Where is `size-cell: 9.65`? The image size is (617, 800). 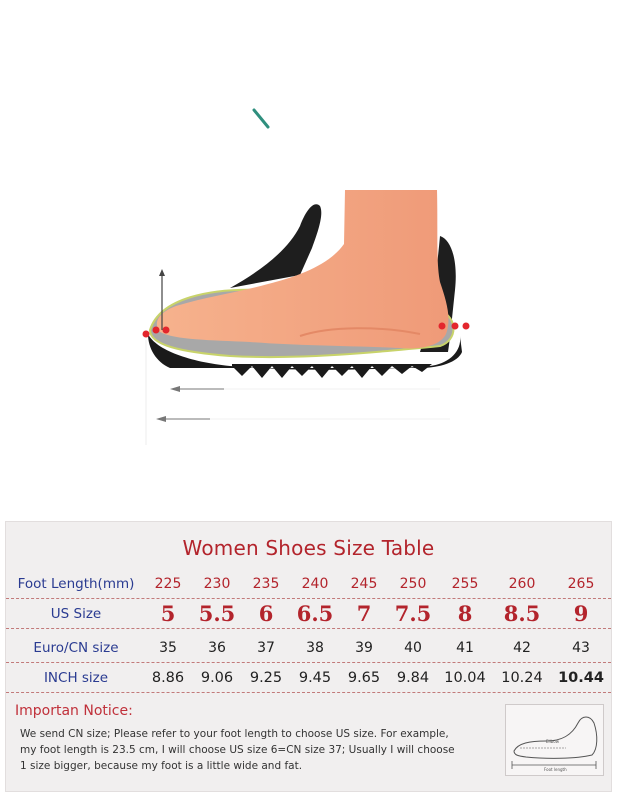
size-cell: 9.65 is located at coordinates (364, 678).